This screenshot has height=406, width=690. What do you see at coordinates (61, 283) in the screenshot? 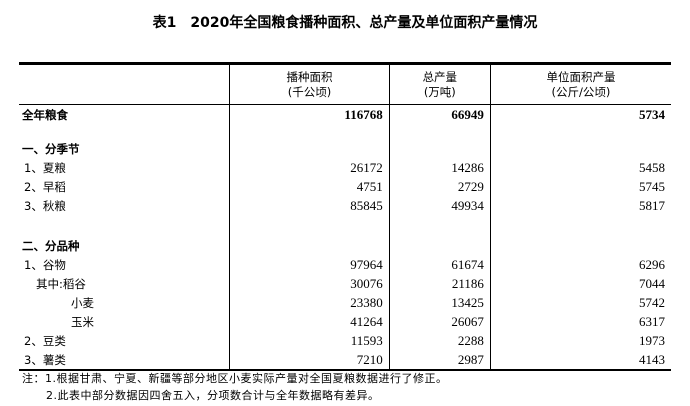
I see `row-label: 其中:稻谷` at bounding box center [61, 283].